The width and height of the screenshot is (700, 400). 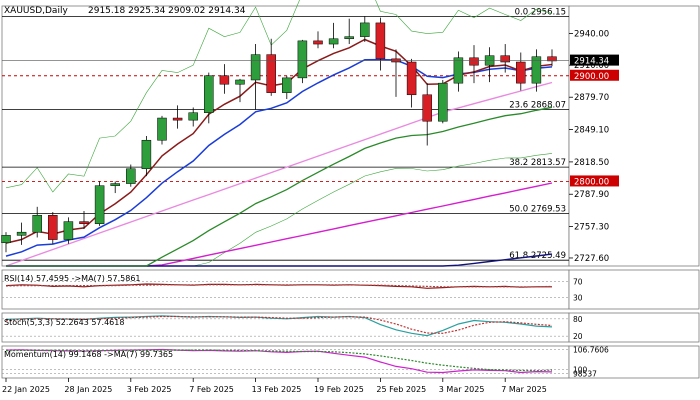 I want to click on stoch-panel-frame, so click(x=285, y=327).